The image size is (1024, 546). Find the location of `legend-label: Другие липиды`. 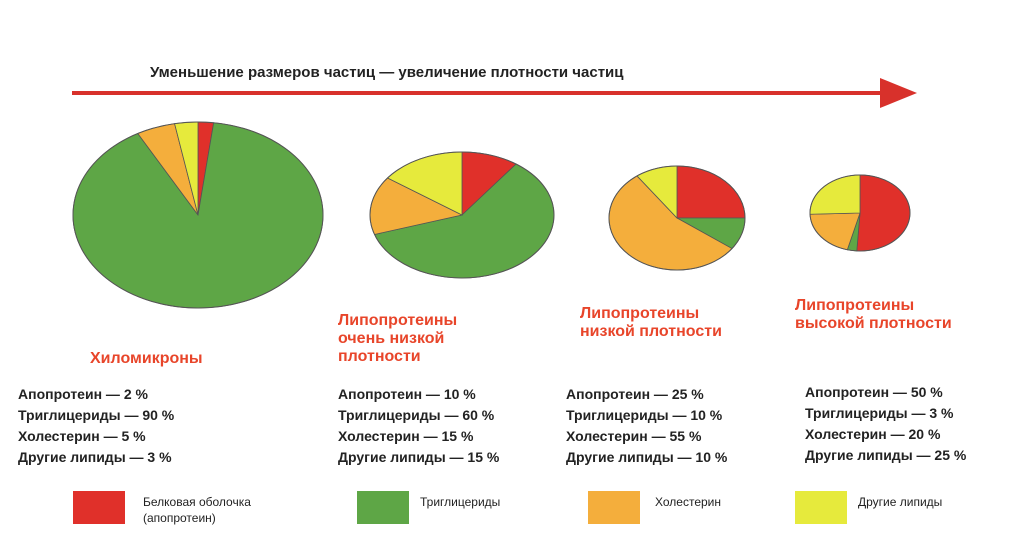

legend-label: Другие липиды is located at coordinates (900, 502).